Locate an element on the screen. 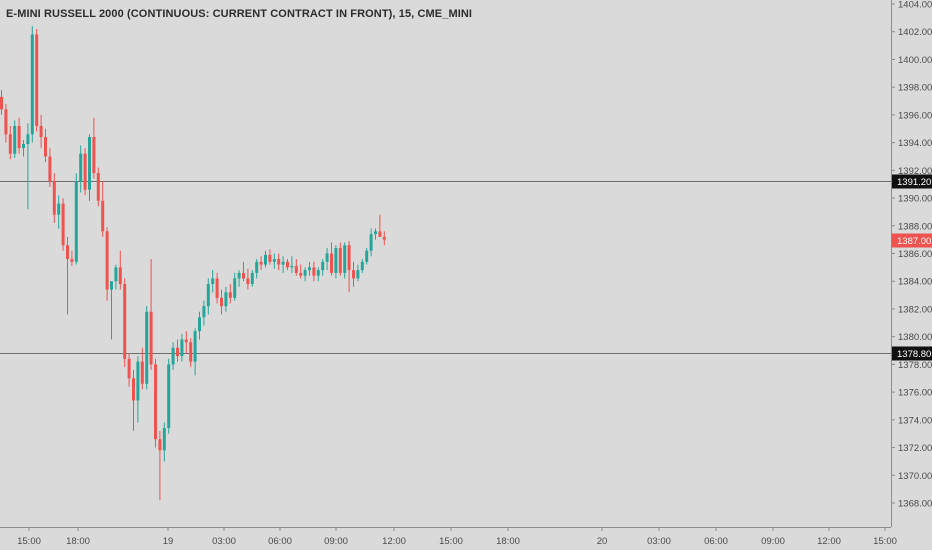  price-tick-label: 1388.00 is located at coordinates (915, 226).